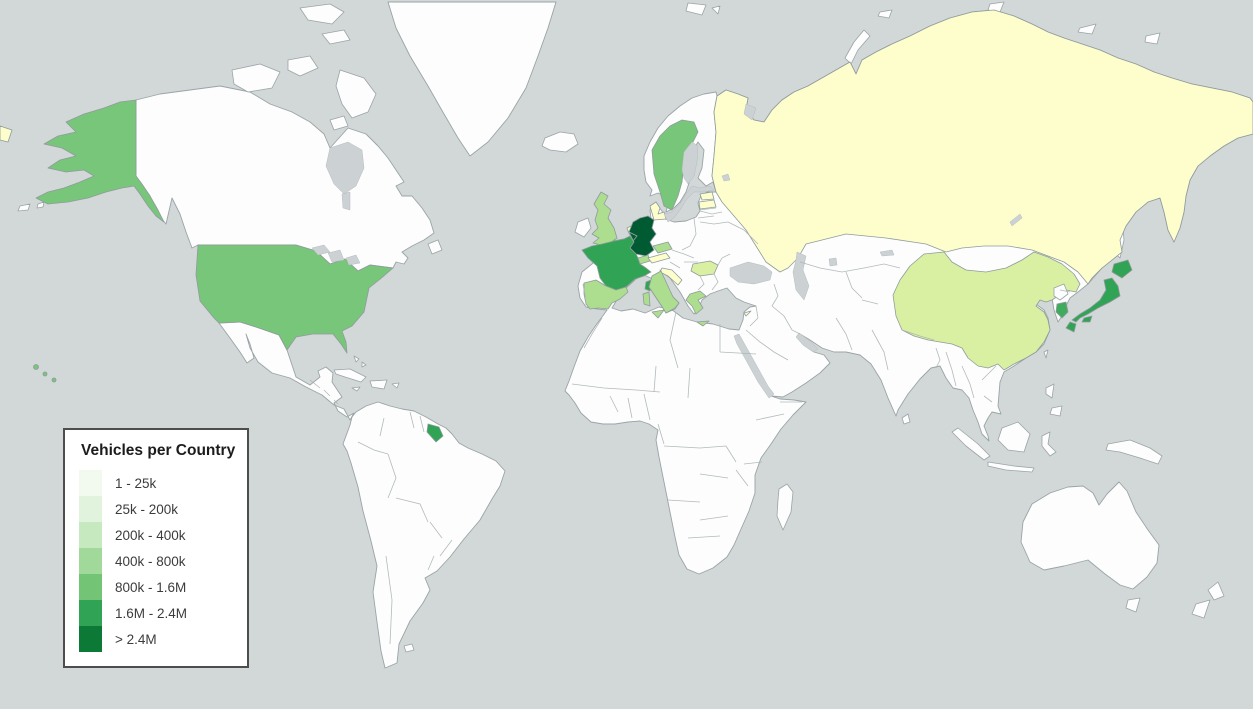 The image size is (1253, 709). What do you see at coordinates (286, 371) in the screenshot?
I see `landmass-mexico-central-america` at bounding box center [286, 371].